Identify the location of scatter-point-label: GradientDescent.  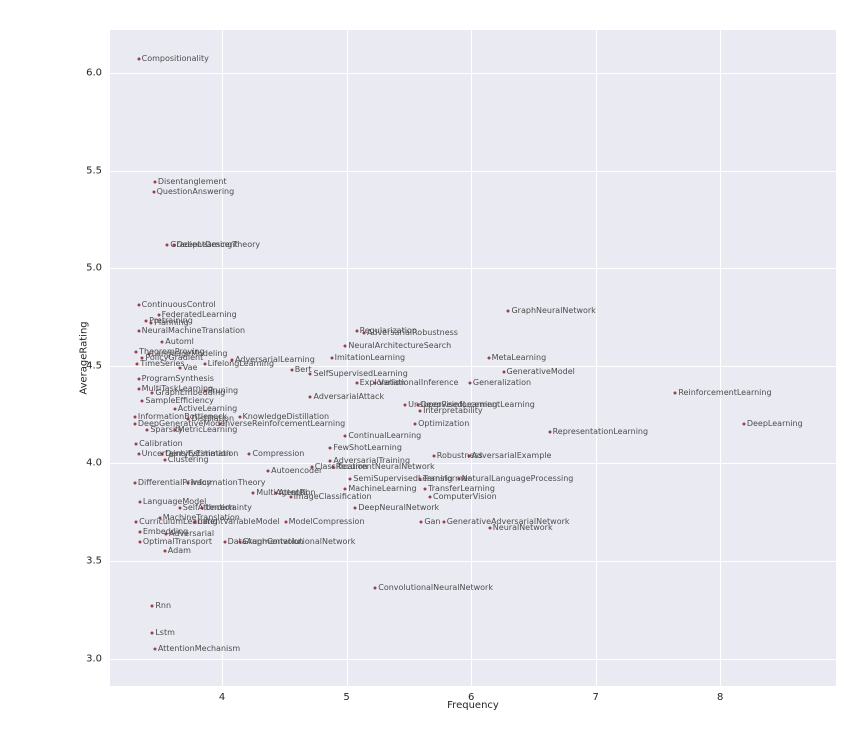
(204, 244).